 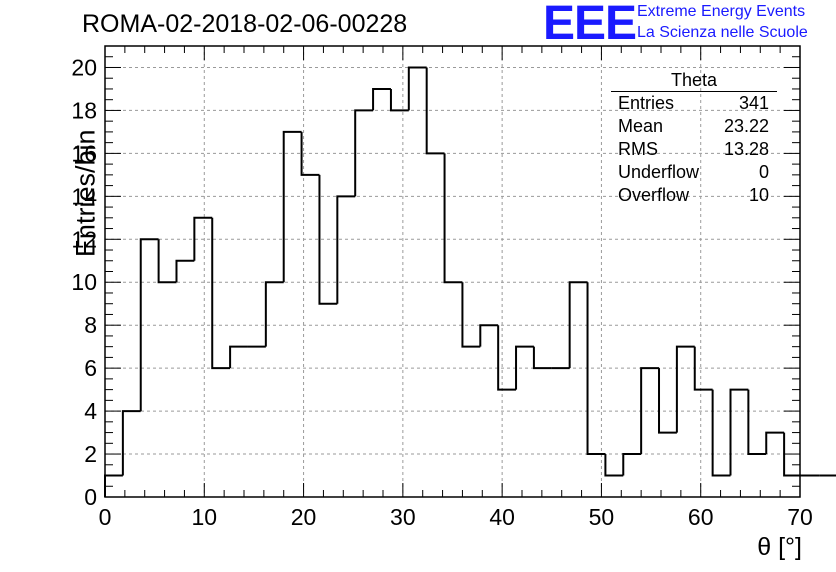 What do you see at coordinates (204, 517) in the screenshot?
I see `x-tick-label: 10` at bounding box center [204, 517].